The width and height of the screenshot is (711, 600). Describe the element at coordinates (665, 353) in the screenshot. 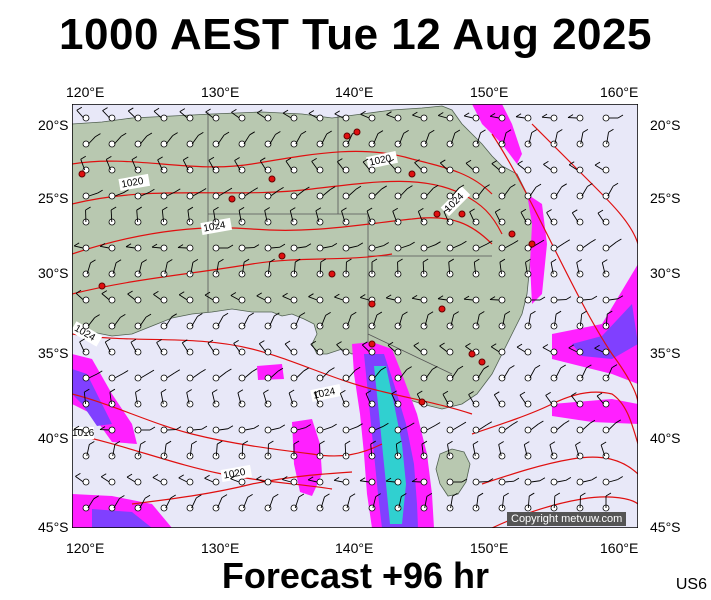

I see `lat-label-right: 35°S` at that location.